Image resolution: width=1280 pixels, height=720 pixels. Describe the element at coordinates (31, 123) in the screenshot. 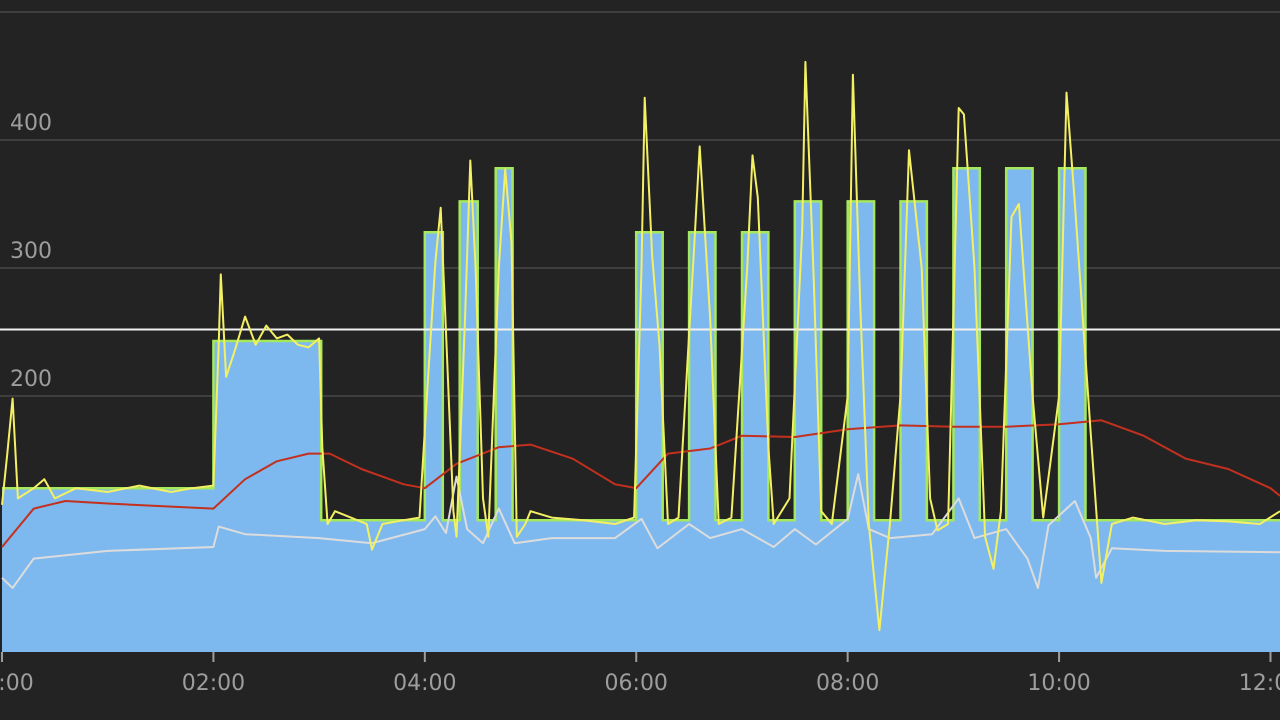

I see `y-tick-label: 400` at that location.